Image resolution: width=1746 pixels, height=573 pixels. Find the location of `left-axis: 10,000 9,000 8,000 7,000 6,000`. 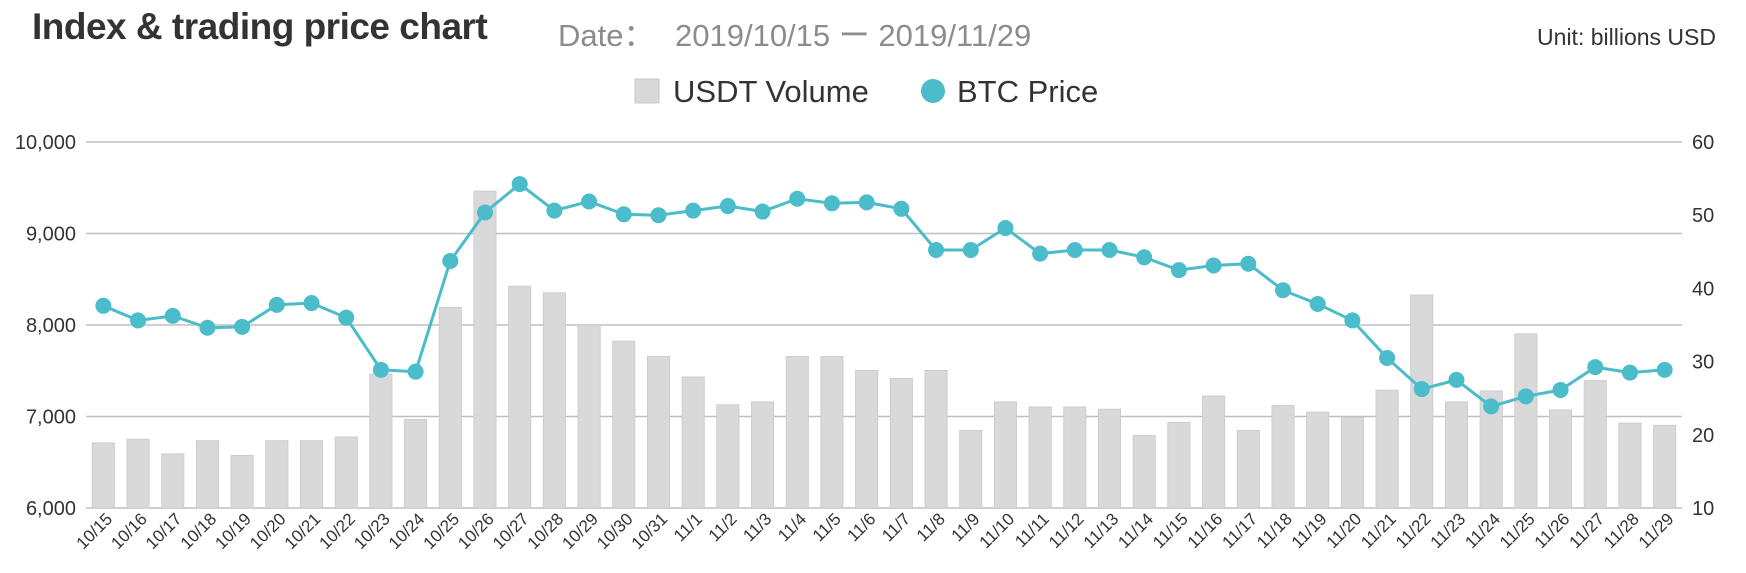

left-axis: 10,000 9,000 8,000 7,000 6,000 is located at coordinates (45, 326).